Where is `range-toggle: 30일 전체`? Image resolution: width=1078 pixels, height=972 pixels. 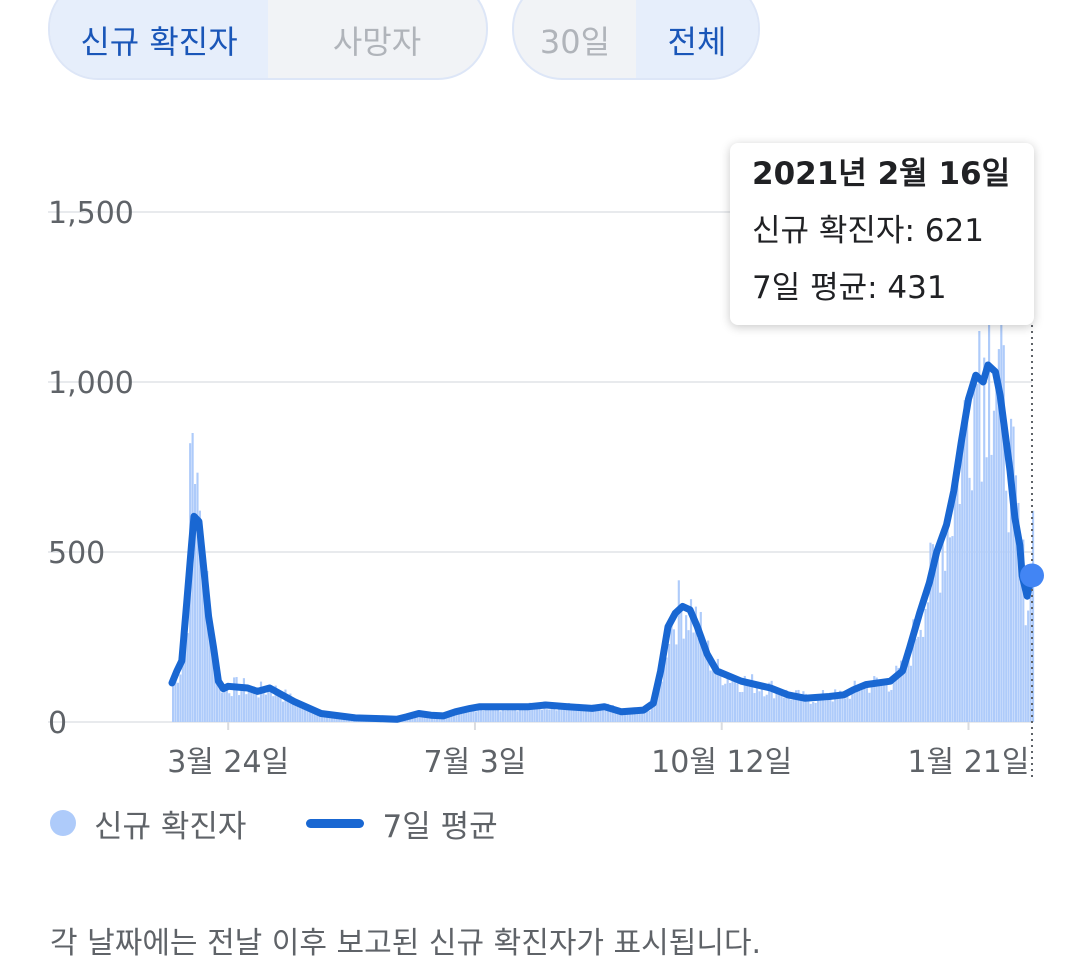
range-toggle: 30일 전체 is located at coordinates (636, 40).